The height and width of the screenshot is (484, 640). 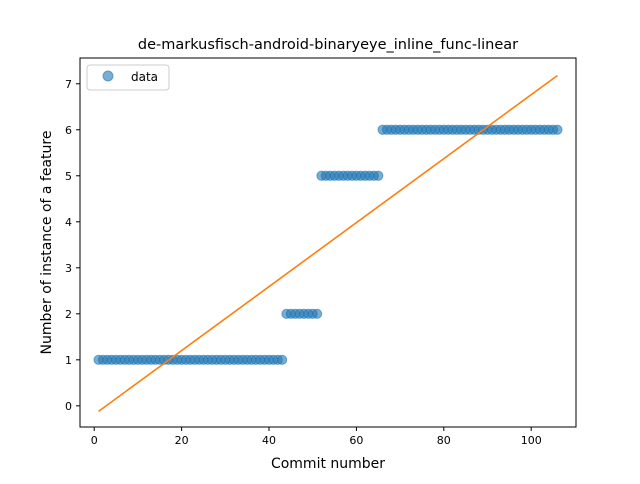 What do you see at coordinates (68, 360) in the screenshot?
I see `y-tick-label: 1` at bounding box center [68, 360].